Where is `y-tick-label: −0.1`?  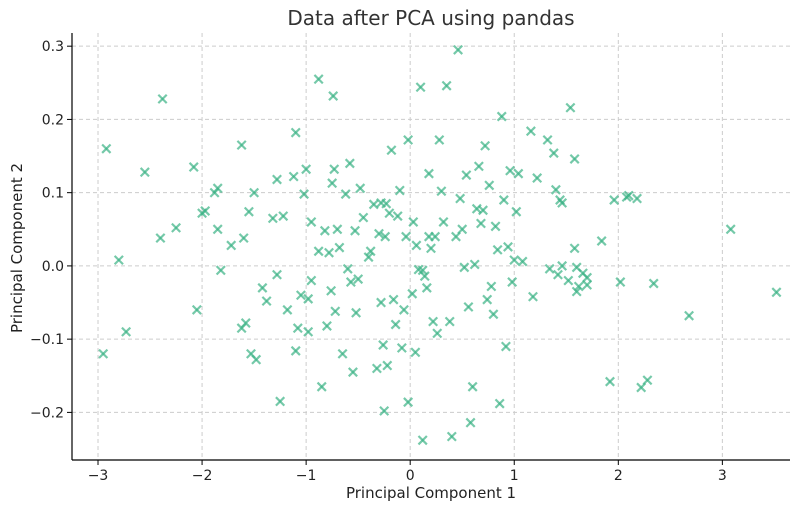 y-tick-label: −0.1 is located at coordinates (47, 340).